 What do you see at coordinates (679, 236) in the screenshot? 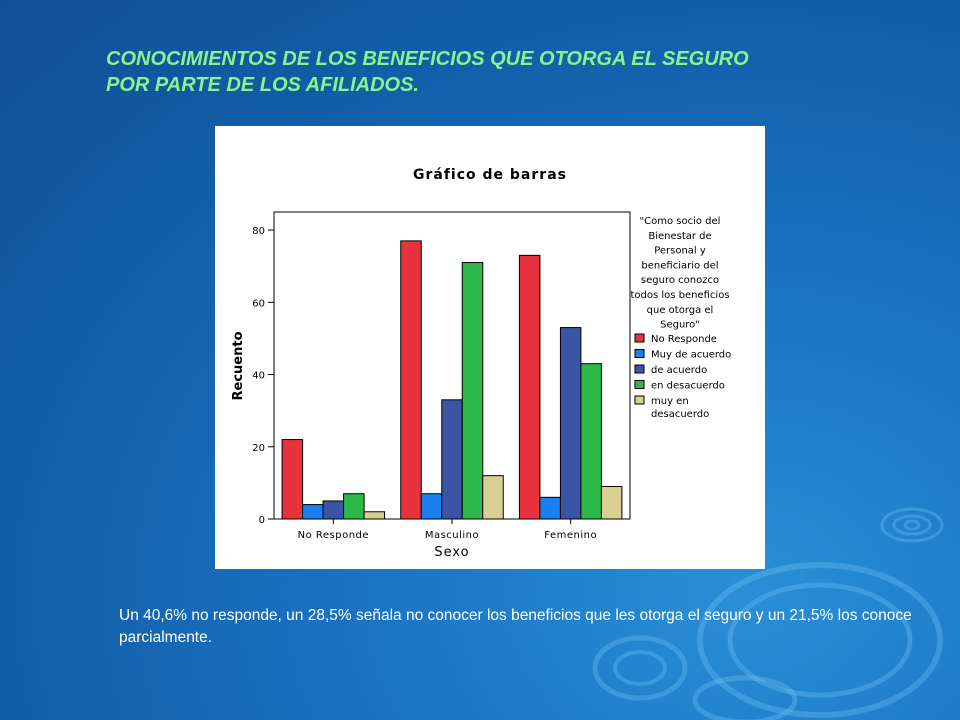
I see `legend-title-line: Bienestar de` at bounding box center [679, 236].